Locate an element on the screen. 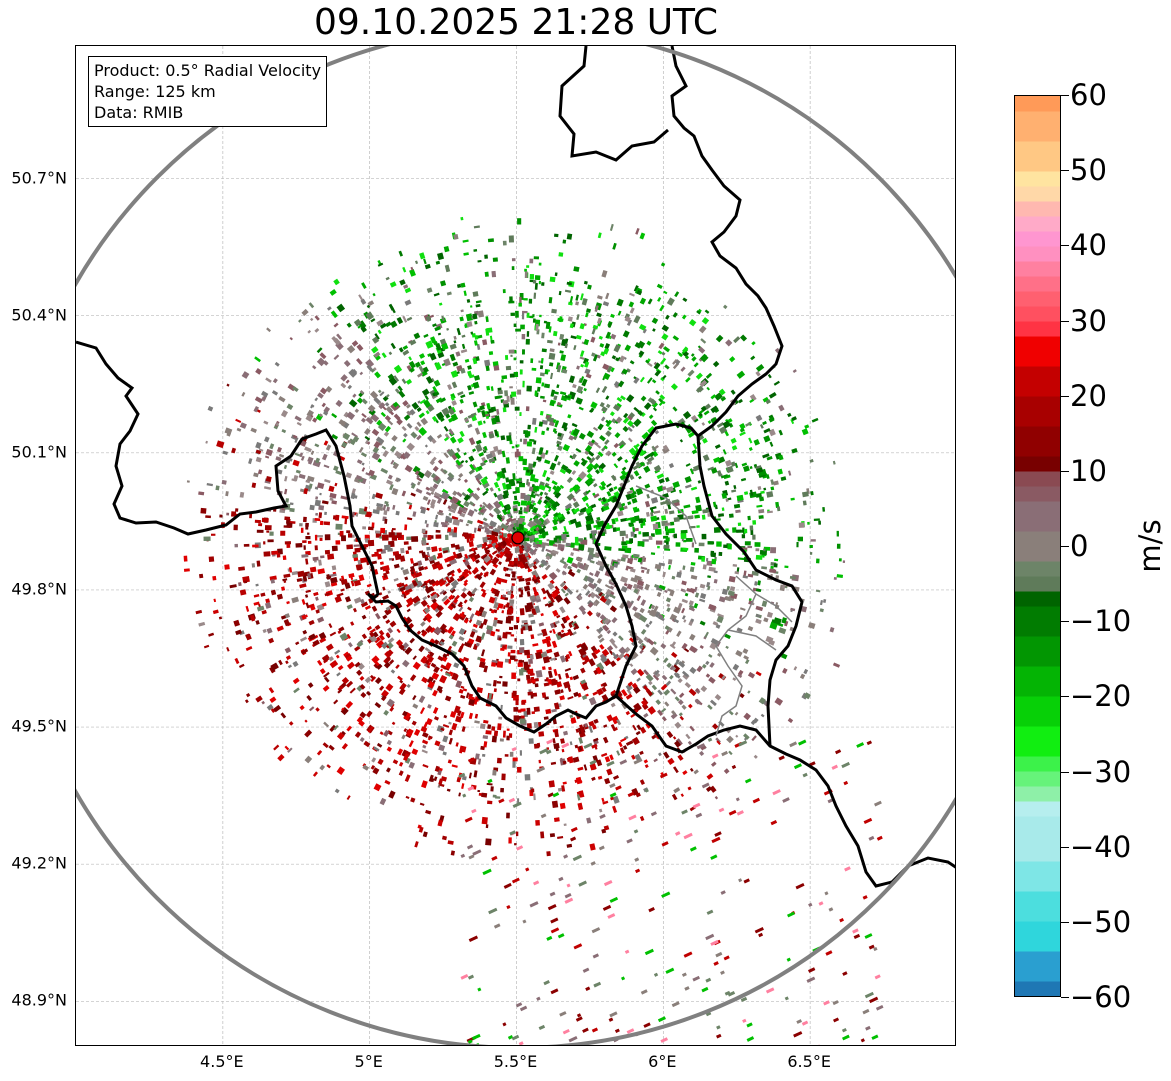 The height and width of the screenshot is (1081, 1171). colorbar-tick-label: −40 is located at coordinates (1101, 846).